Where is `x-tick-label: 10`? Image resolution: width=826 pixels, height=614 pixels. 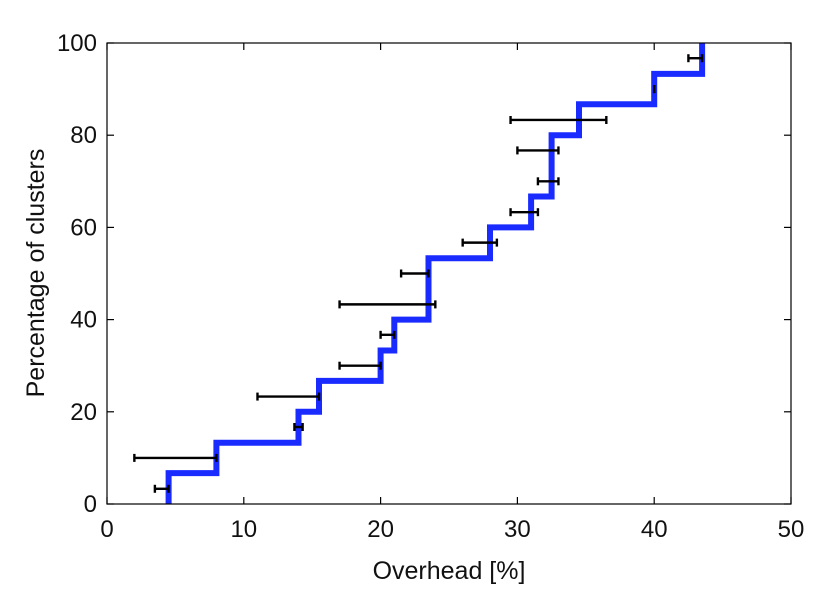
x-tick-label: 10 is located at coordinates (243, 529).